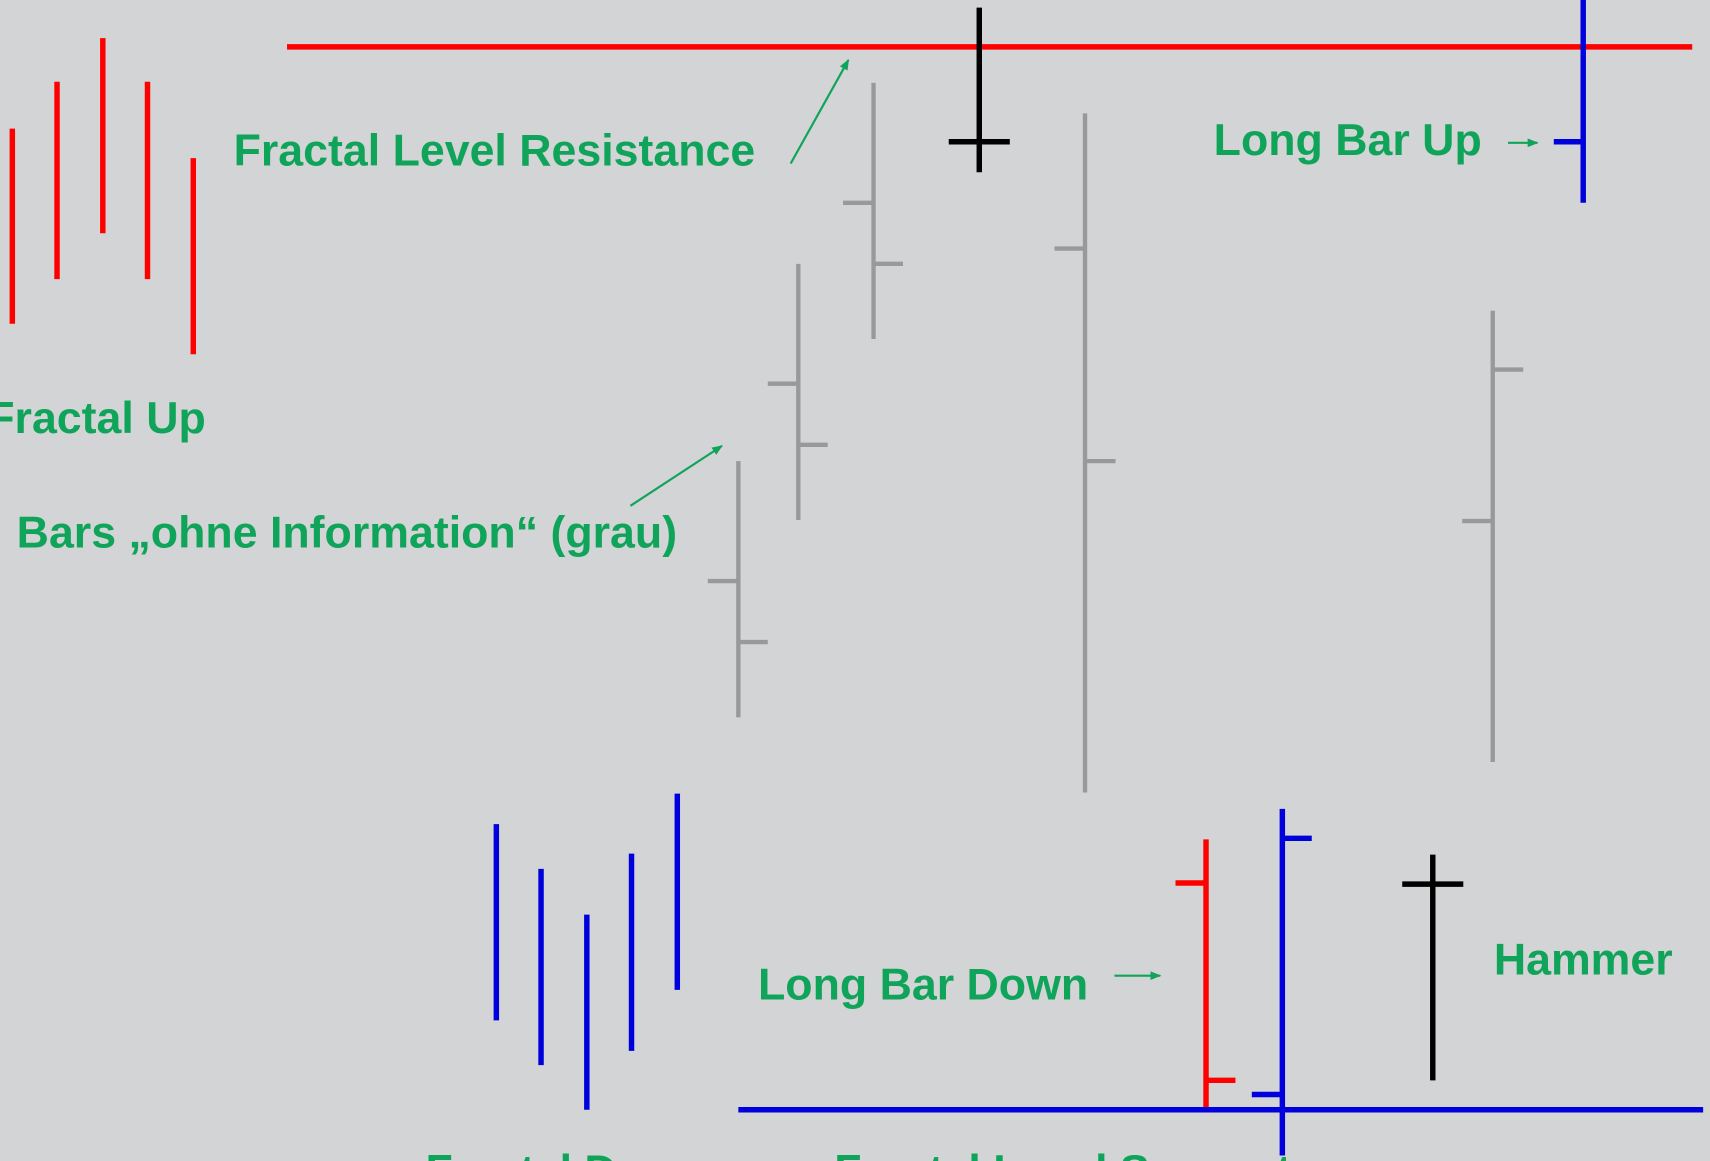  I want to click on label-support: Fractal Level Support, so click(1062, 1154).